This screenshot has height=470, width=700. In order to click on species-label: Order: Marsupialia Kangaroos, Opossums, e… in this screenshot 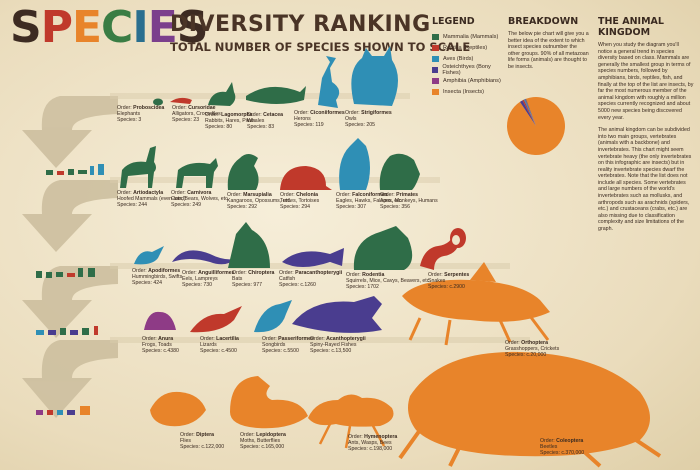, I will do `click(259, 201)`.